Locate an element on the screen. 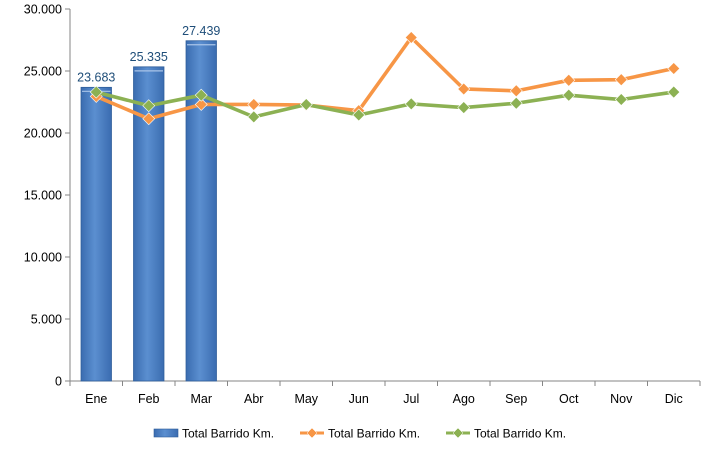 Image resolution: width=717 pixels, height=453 pixels. y-tick-label: 10.000 is located at coordinates (43, 258).